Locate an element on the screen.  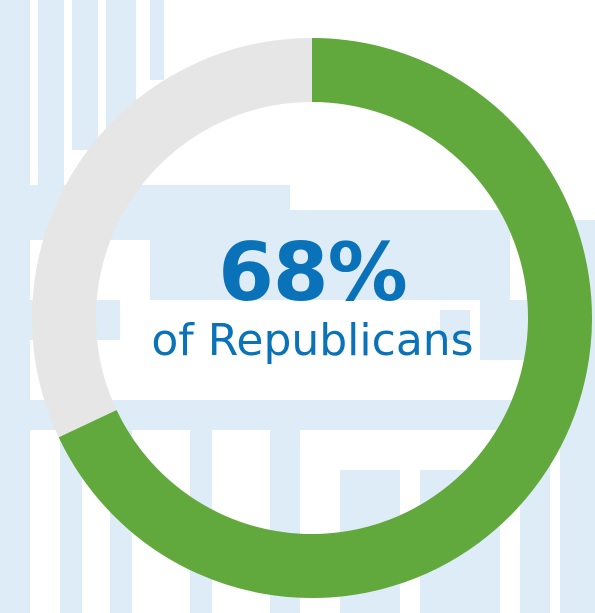
center-value: 68% is located at coordinates (312, 272).